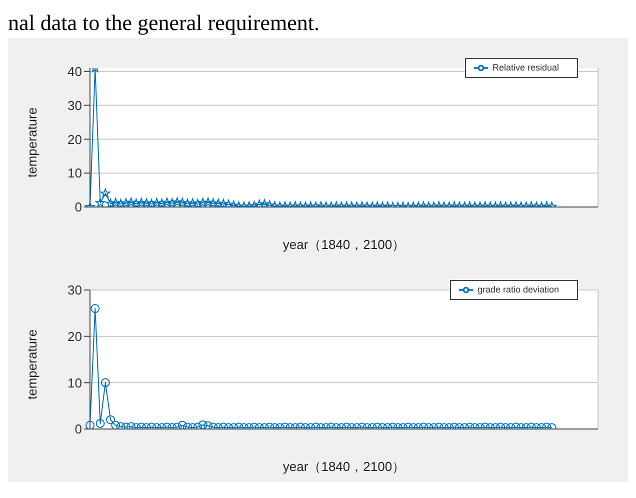  I want to click on legend-label: Relative residual, so click(525, 67).